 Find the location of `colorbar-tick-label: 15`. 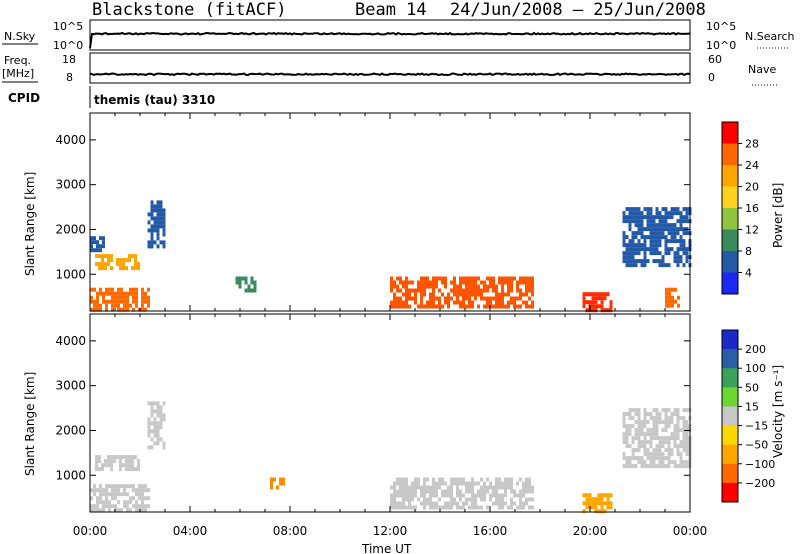

colorbar-tick-label: 15 is located at coordinates (752, 406).